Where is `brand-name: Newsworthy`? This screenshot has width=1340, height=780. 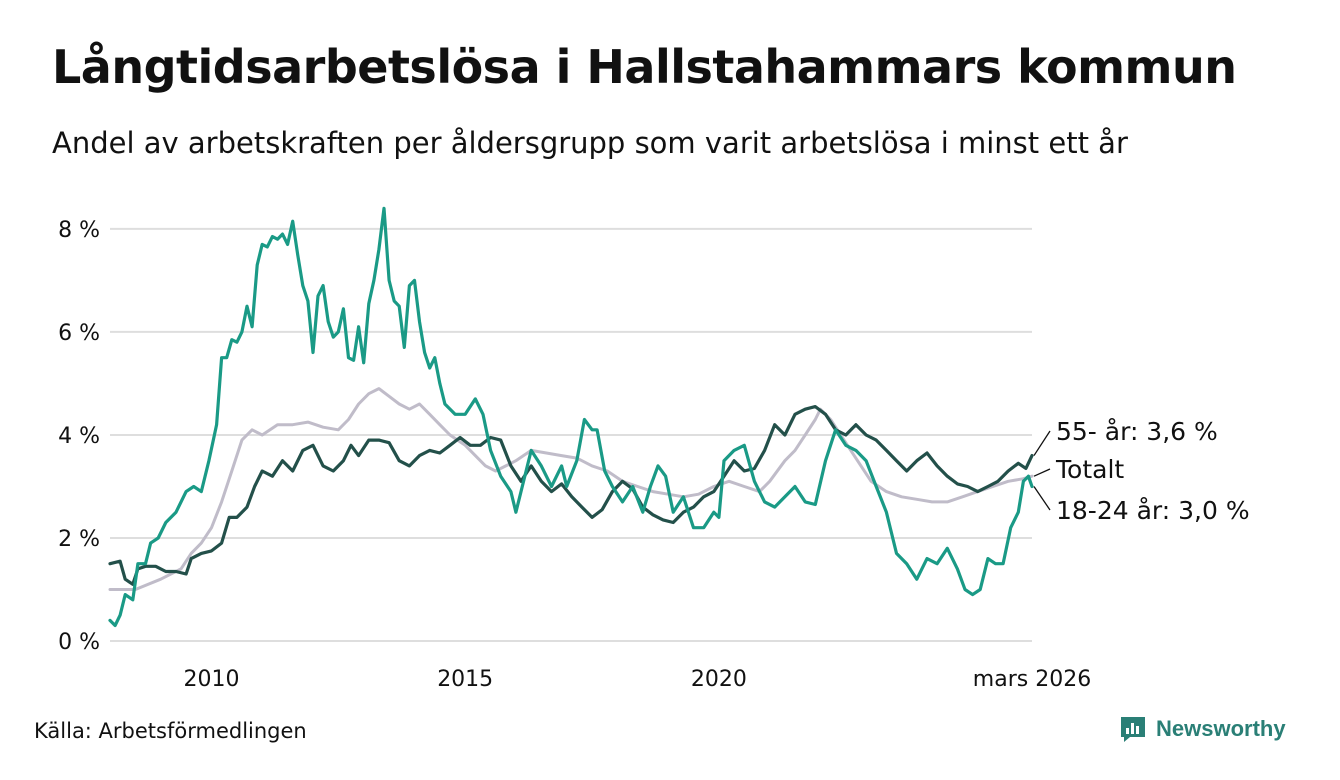 brand-name: Newsworthy is located at coordinates (1221, 728).